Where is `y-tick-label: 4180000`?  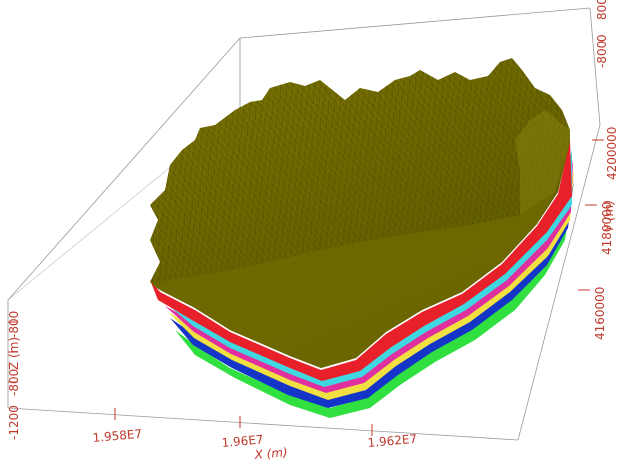
y-tick-label: 4180000 is located at coordinates (607, 228).